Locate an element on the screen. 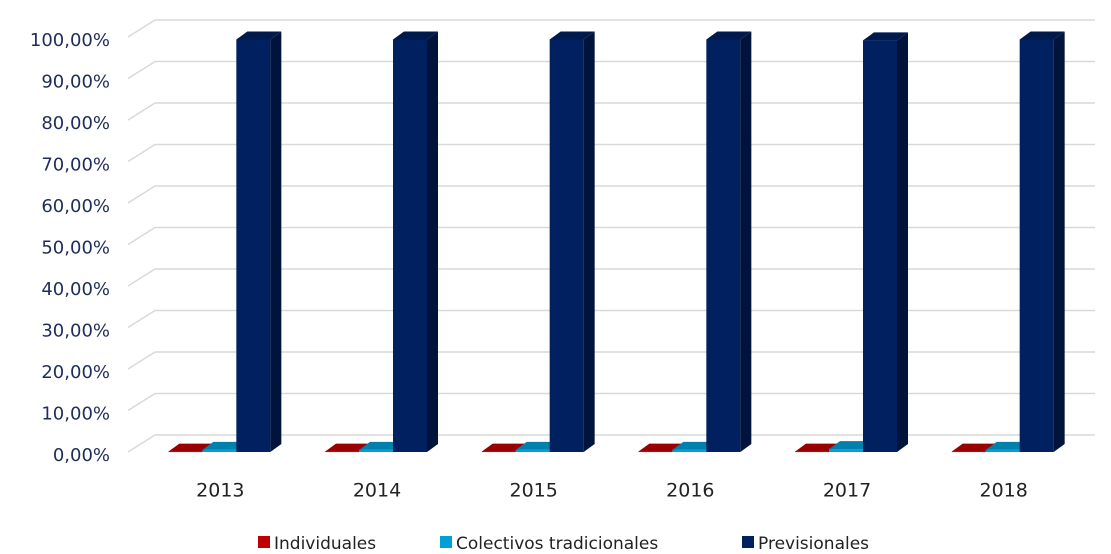 Image resolution: width=1111 pixels, height=554 pixels. y-tick-label: 70,00% is located at coordinates (75, 165).